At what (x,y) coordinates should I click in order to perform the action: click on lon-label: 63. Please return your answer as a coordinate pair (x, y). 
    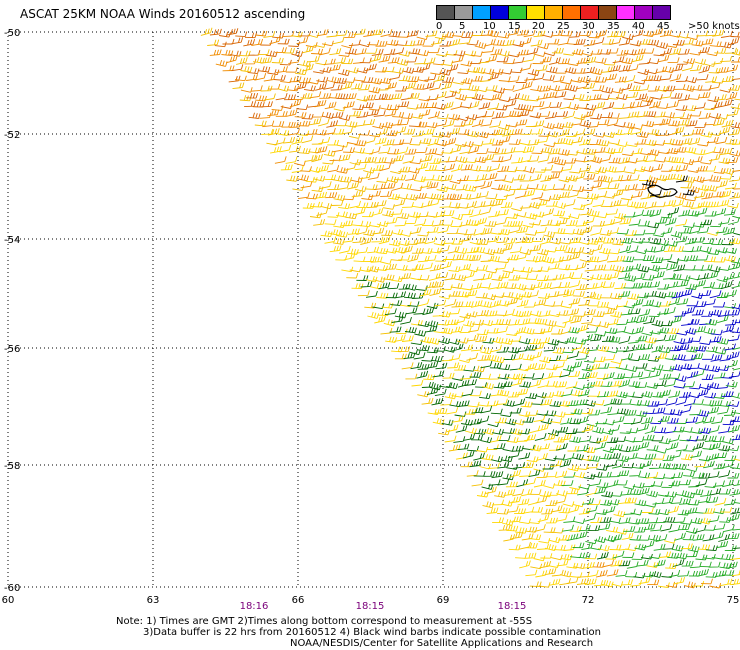
    Looking at the image, I should click on (153, 600).